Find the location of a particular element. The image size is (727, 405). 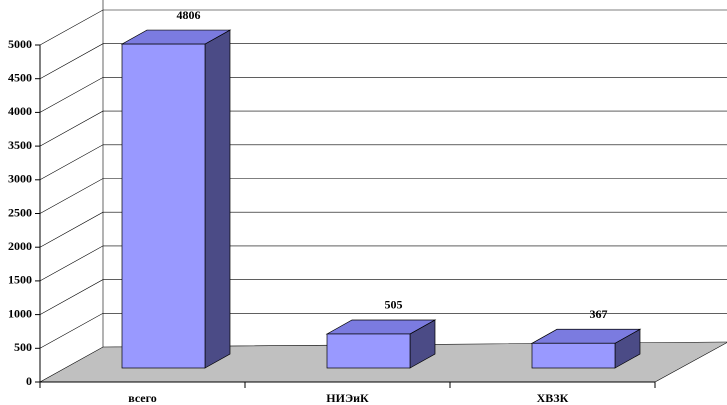

y-tick-label: 1500 is located at coordinates (20, 280).